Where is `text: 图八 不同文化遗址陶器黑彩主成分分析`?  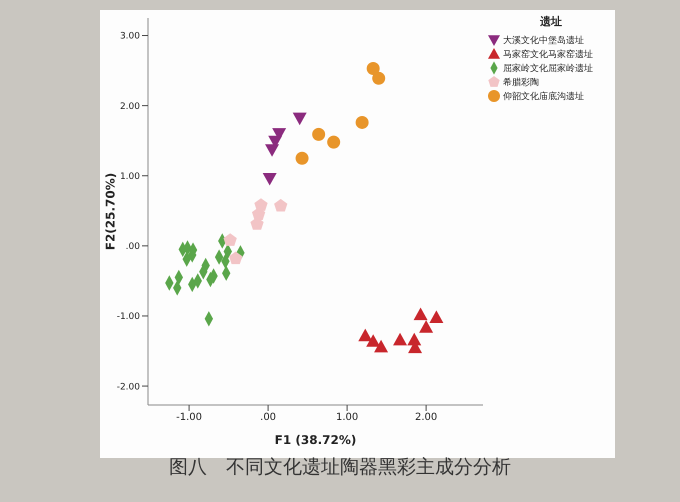 text: 图八 不同文化遗址陶器黑彩主成分分析 is located at coordinates (340, 467).